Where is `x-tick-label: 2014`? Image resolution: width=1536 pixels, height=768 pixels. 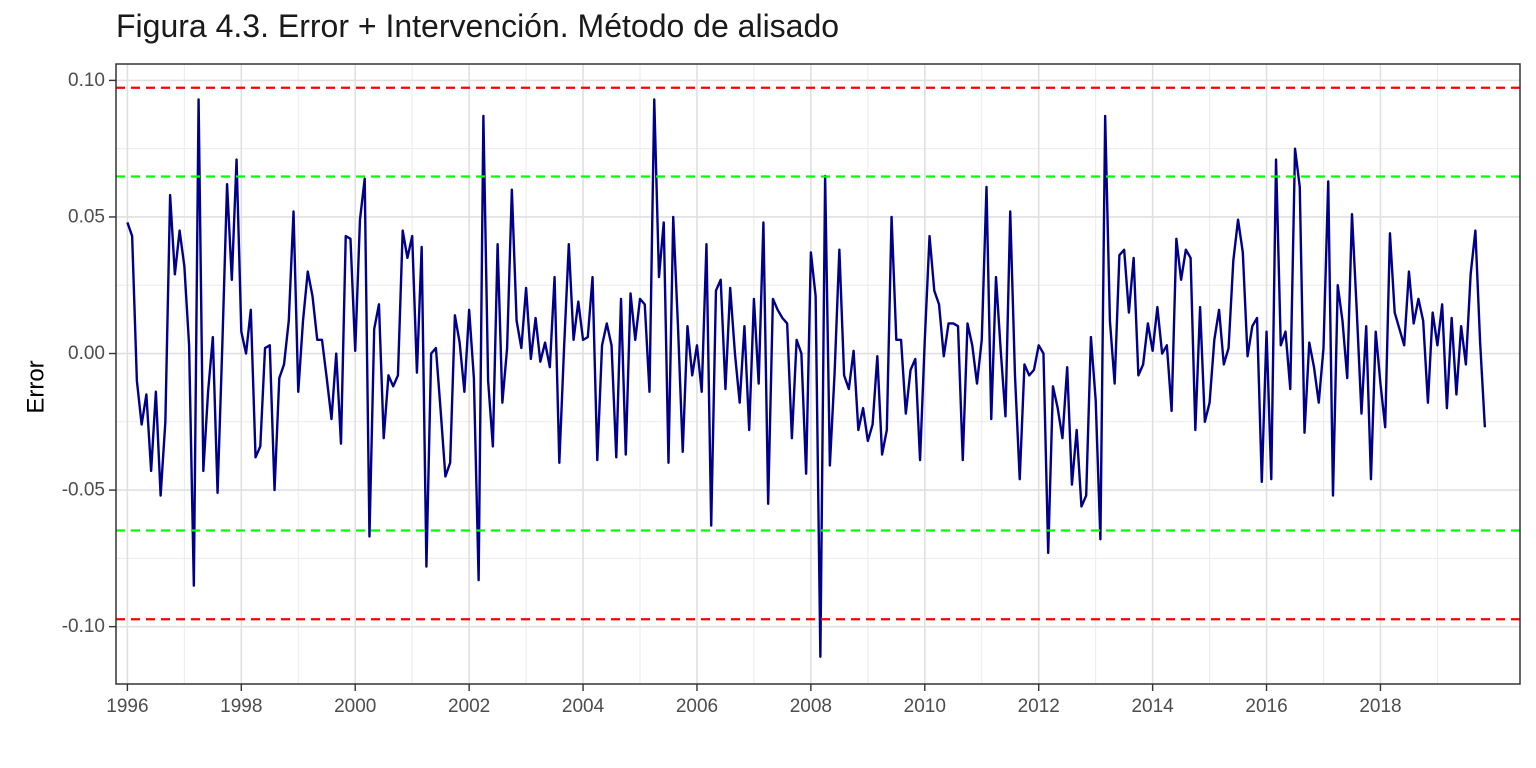 x-tick-label: 2014 is located at coordinates (1152, 706).